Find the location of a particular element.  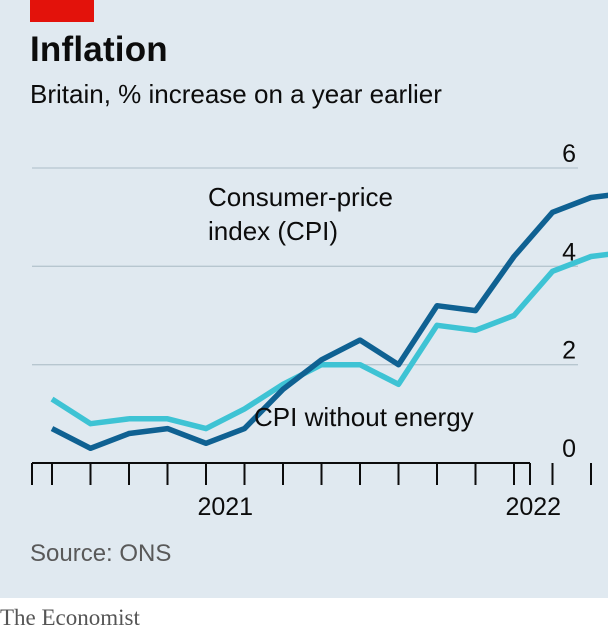

series-label-0-line-0: Consumer-price is located at coordinates (300, 197).